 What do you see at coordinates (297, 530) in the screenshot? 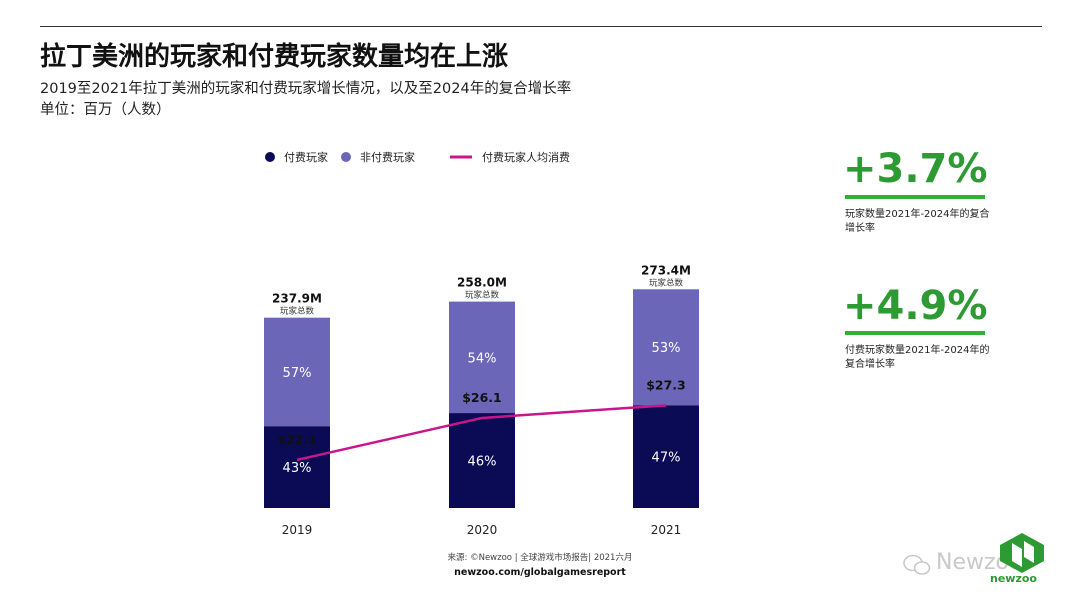
I see `x-tick-label-2019: 2019` at bounding box center [297, 530].